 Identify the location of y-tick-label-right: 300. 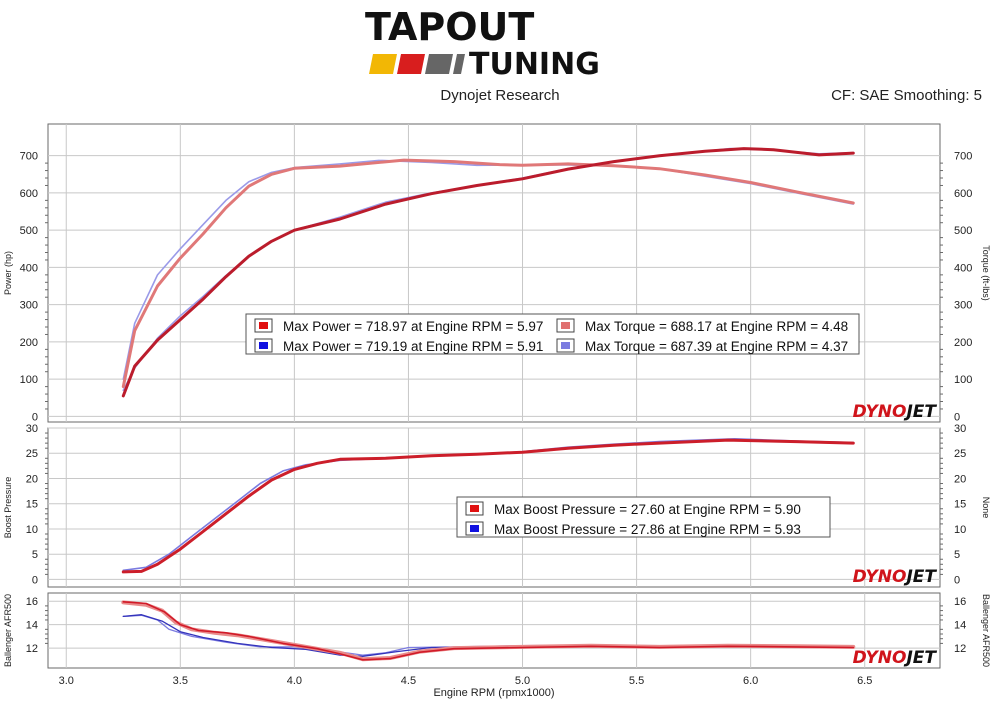
(963, 306).